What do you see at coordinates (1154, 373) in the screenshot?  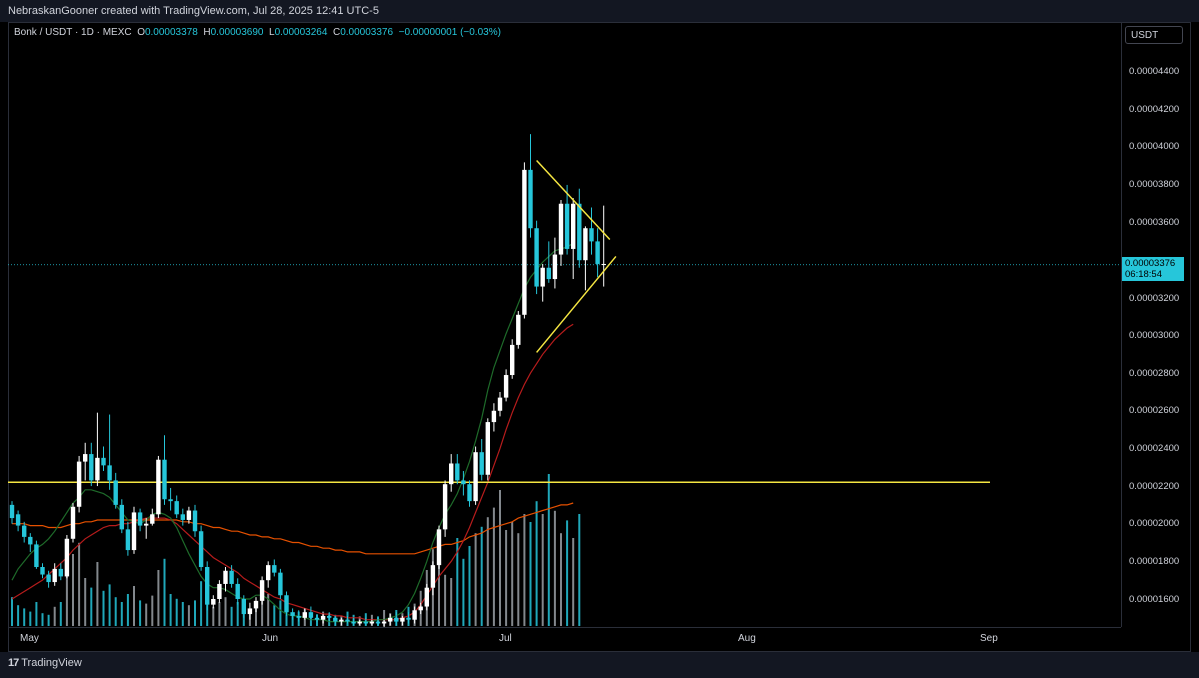 I see `price-tick: 0.00002800` at bounding box center [1154, 373].